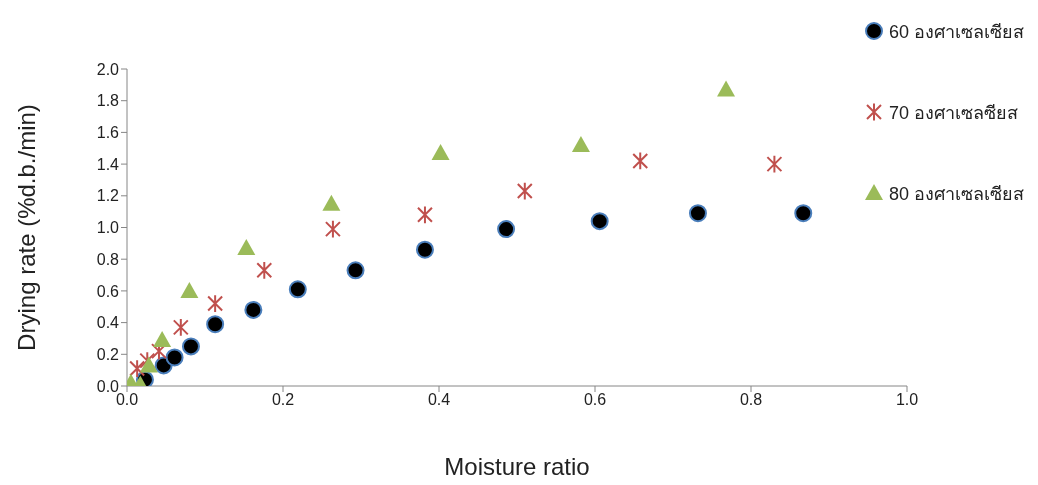 The height and width of the screenshot is (485, 1038). I want to click on y-tick-label: 2.0, so click(108, 69).